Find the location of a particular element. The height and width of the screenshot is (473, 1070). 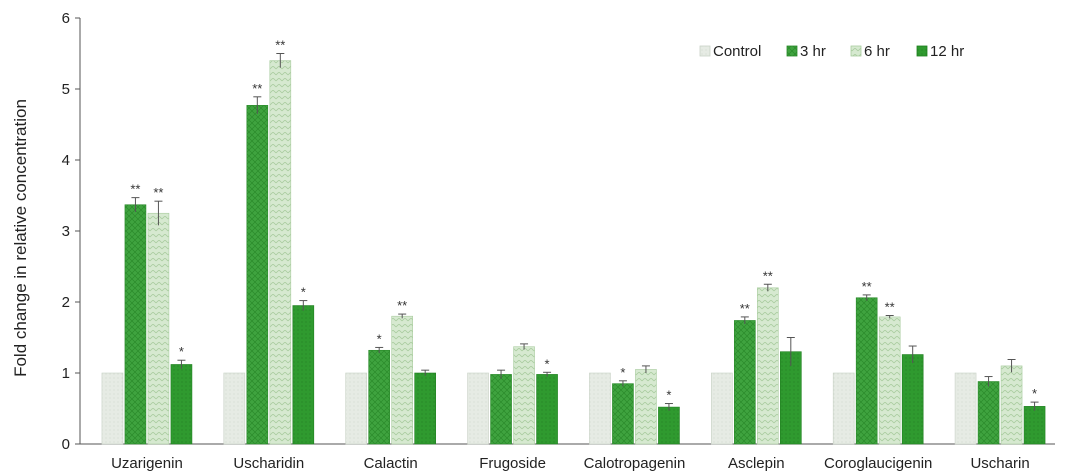

bar-calotropagenin-12hr is located at coordinates (669, 425).